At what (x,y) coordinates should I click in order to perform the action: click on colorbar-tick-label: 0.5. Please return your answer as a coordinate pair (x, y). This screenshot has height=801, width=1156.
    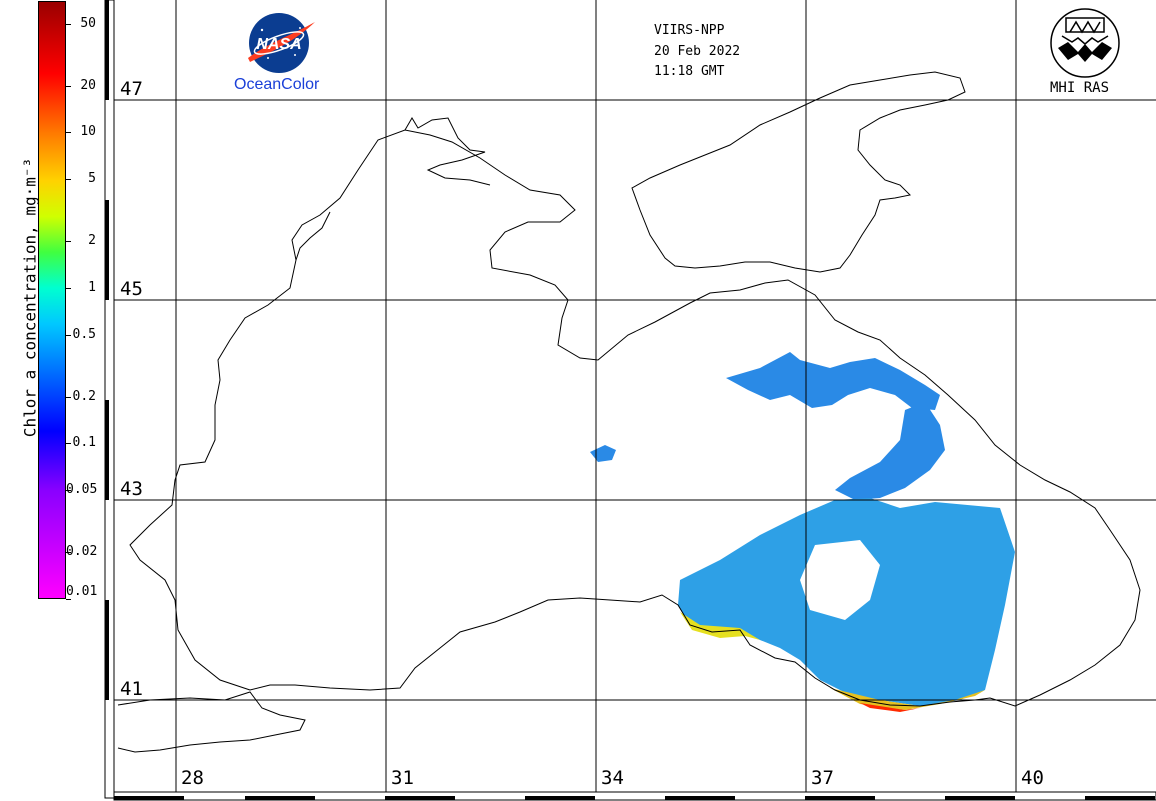
    Looking at the image, I should click on (84, 334).